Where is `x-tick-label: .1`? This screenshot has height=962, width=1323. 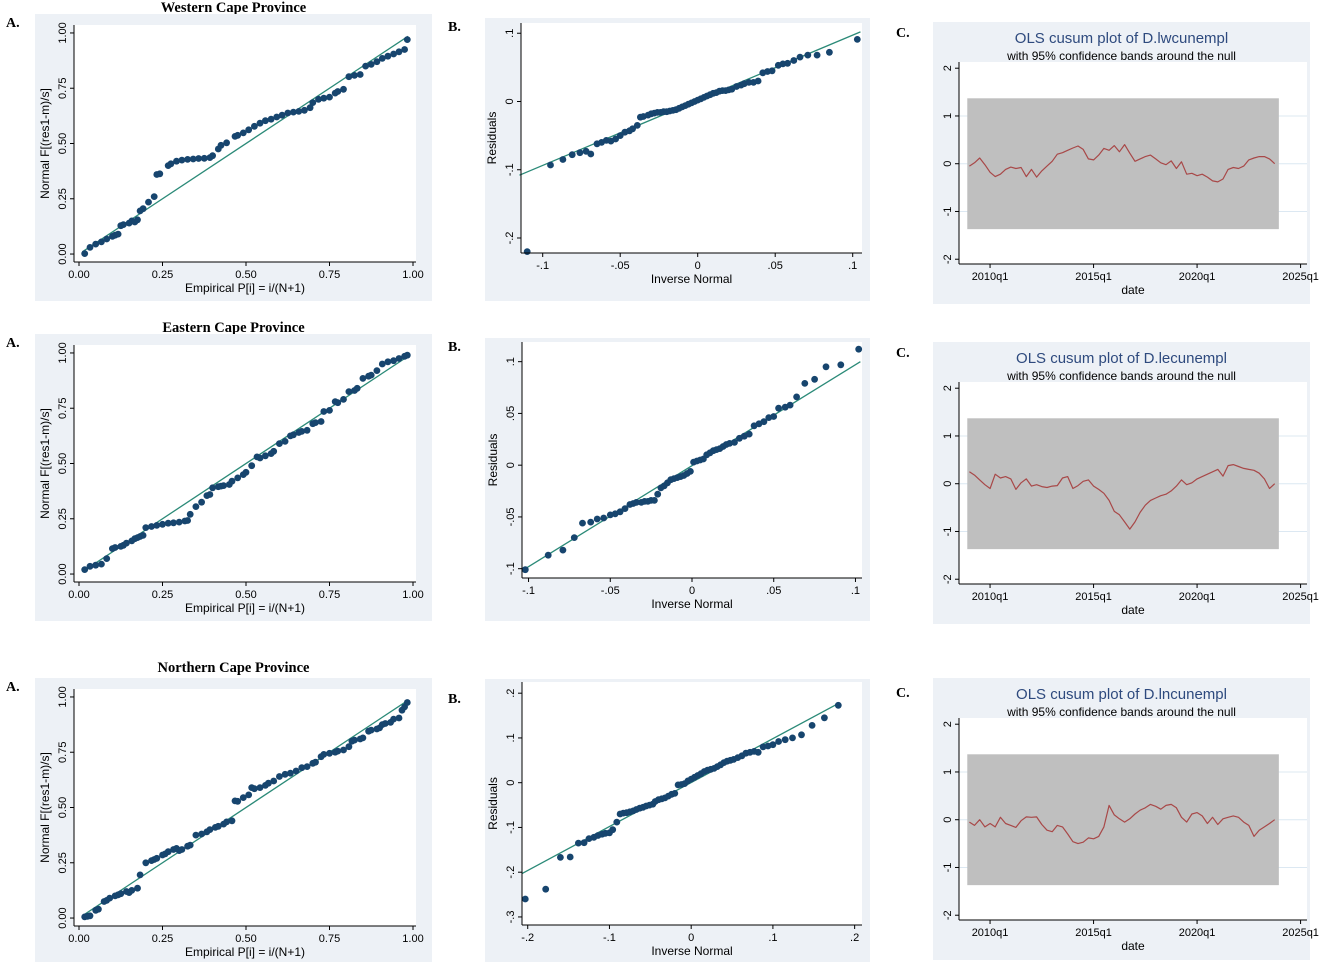 x-tick-label: .1 is located at coordinates (852, 266).